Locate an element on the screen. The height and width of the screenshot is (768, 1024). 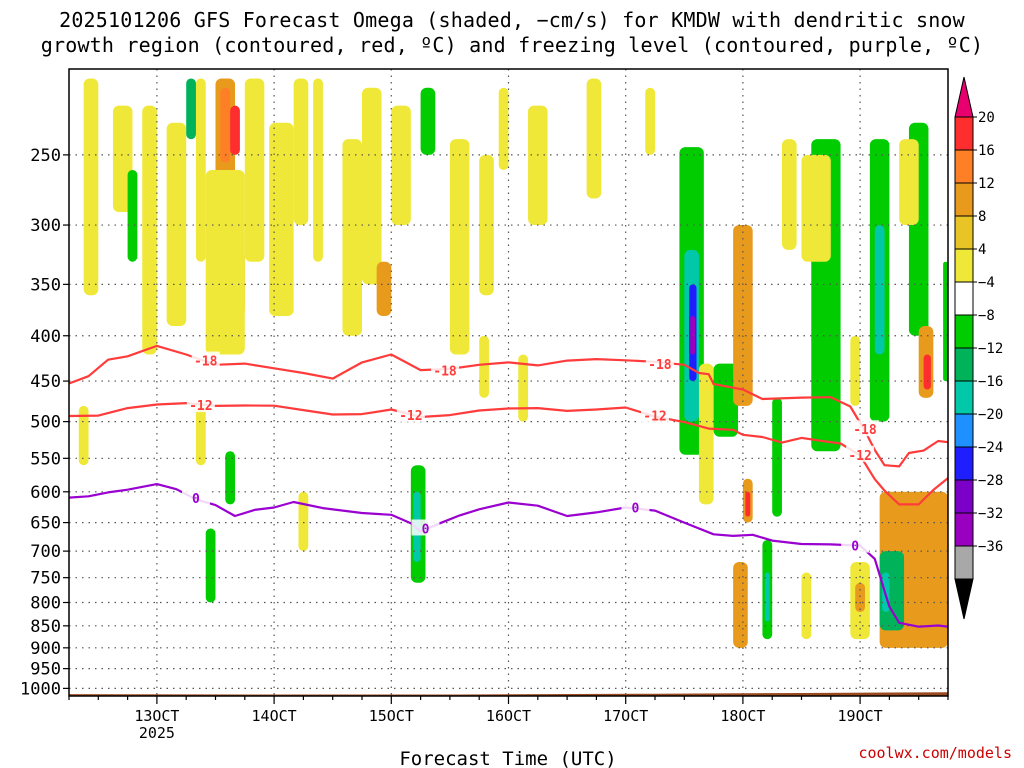
y-tick-label: 900 is located at coordinates (45, 649).